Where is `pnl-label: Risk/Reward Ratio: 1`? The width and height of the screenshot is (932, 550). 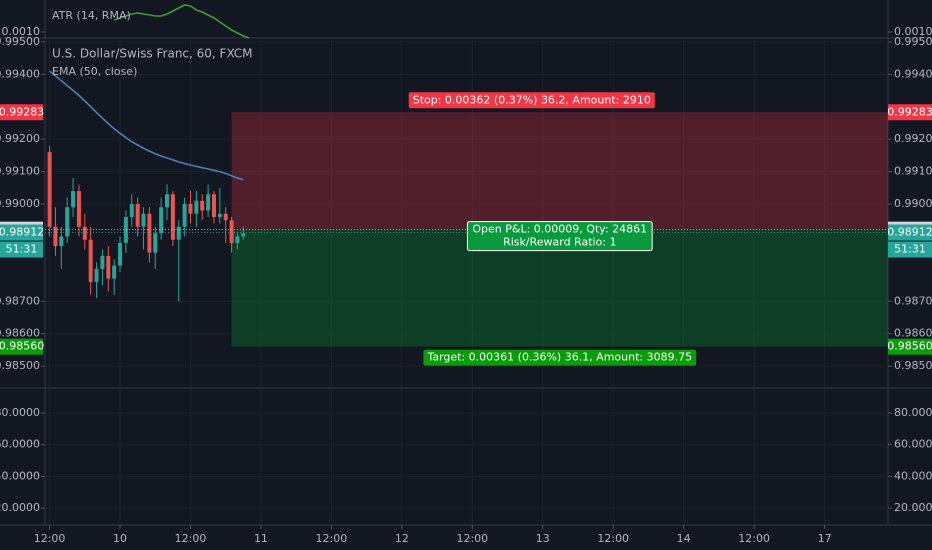
pnl-label: Risk/Reward Ratio: 1 is located at coordinates (559, 242).